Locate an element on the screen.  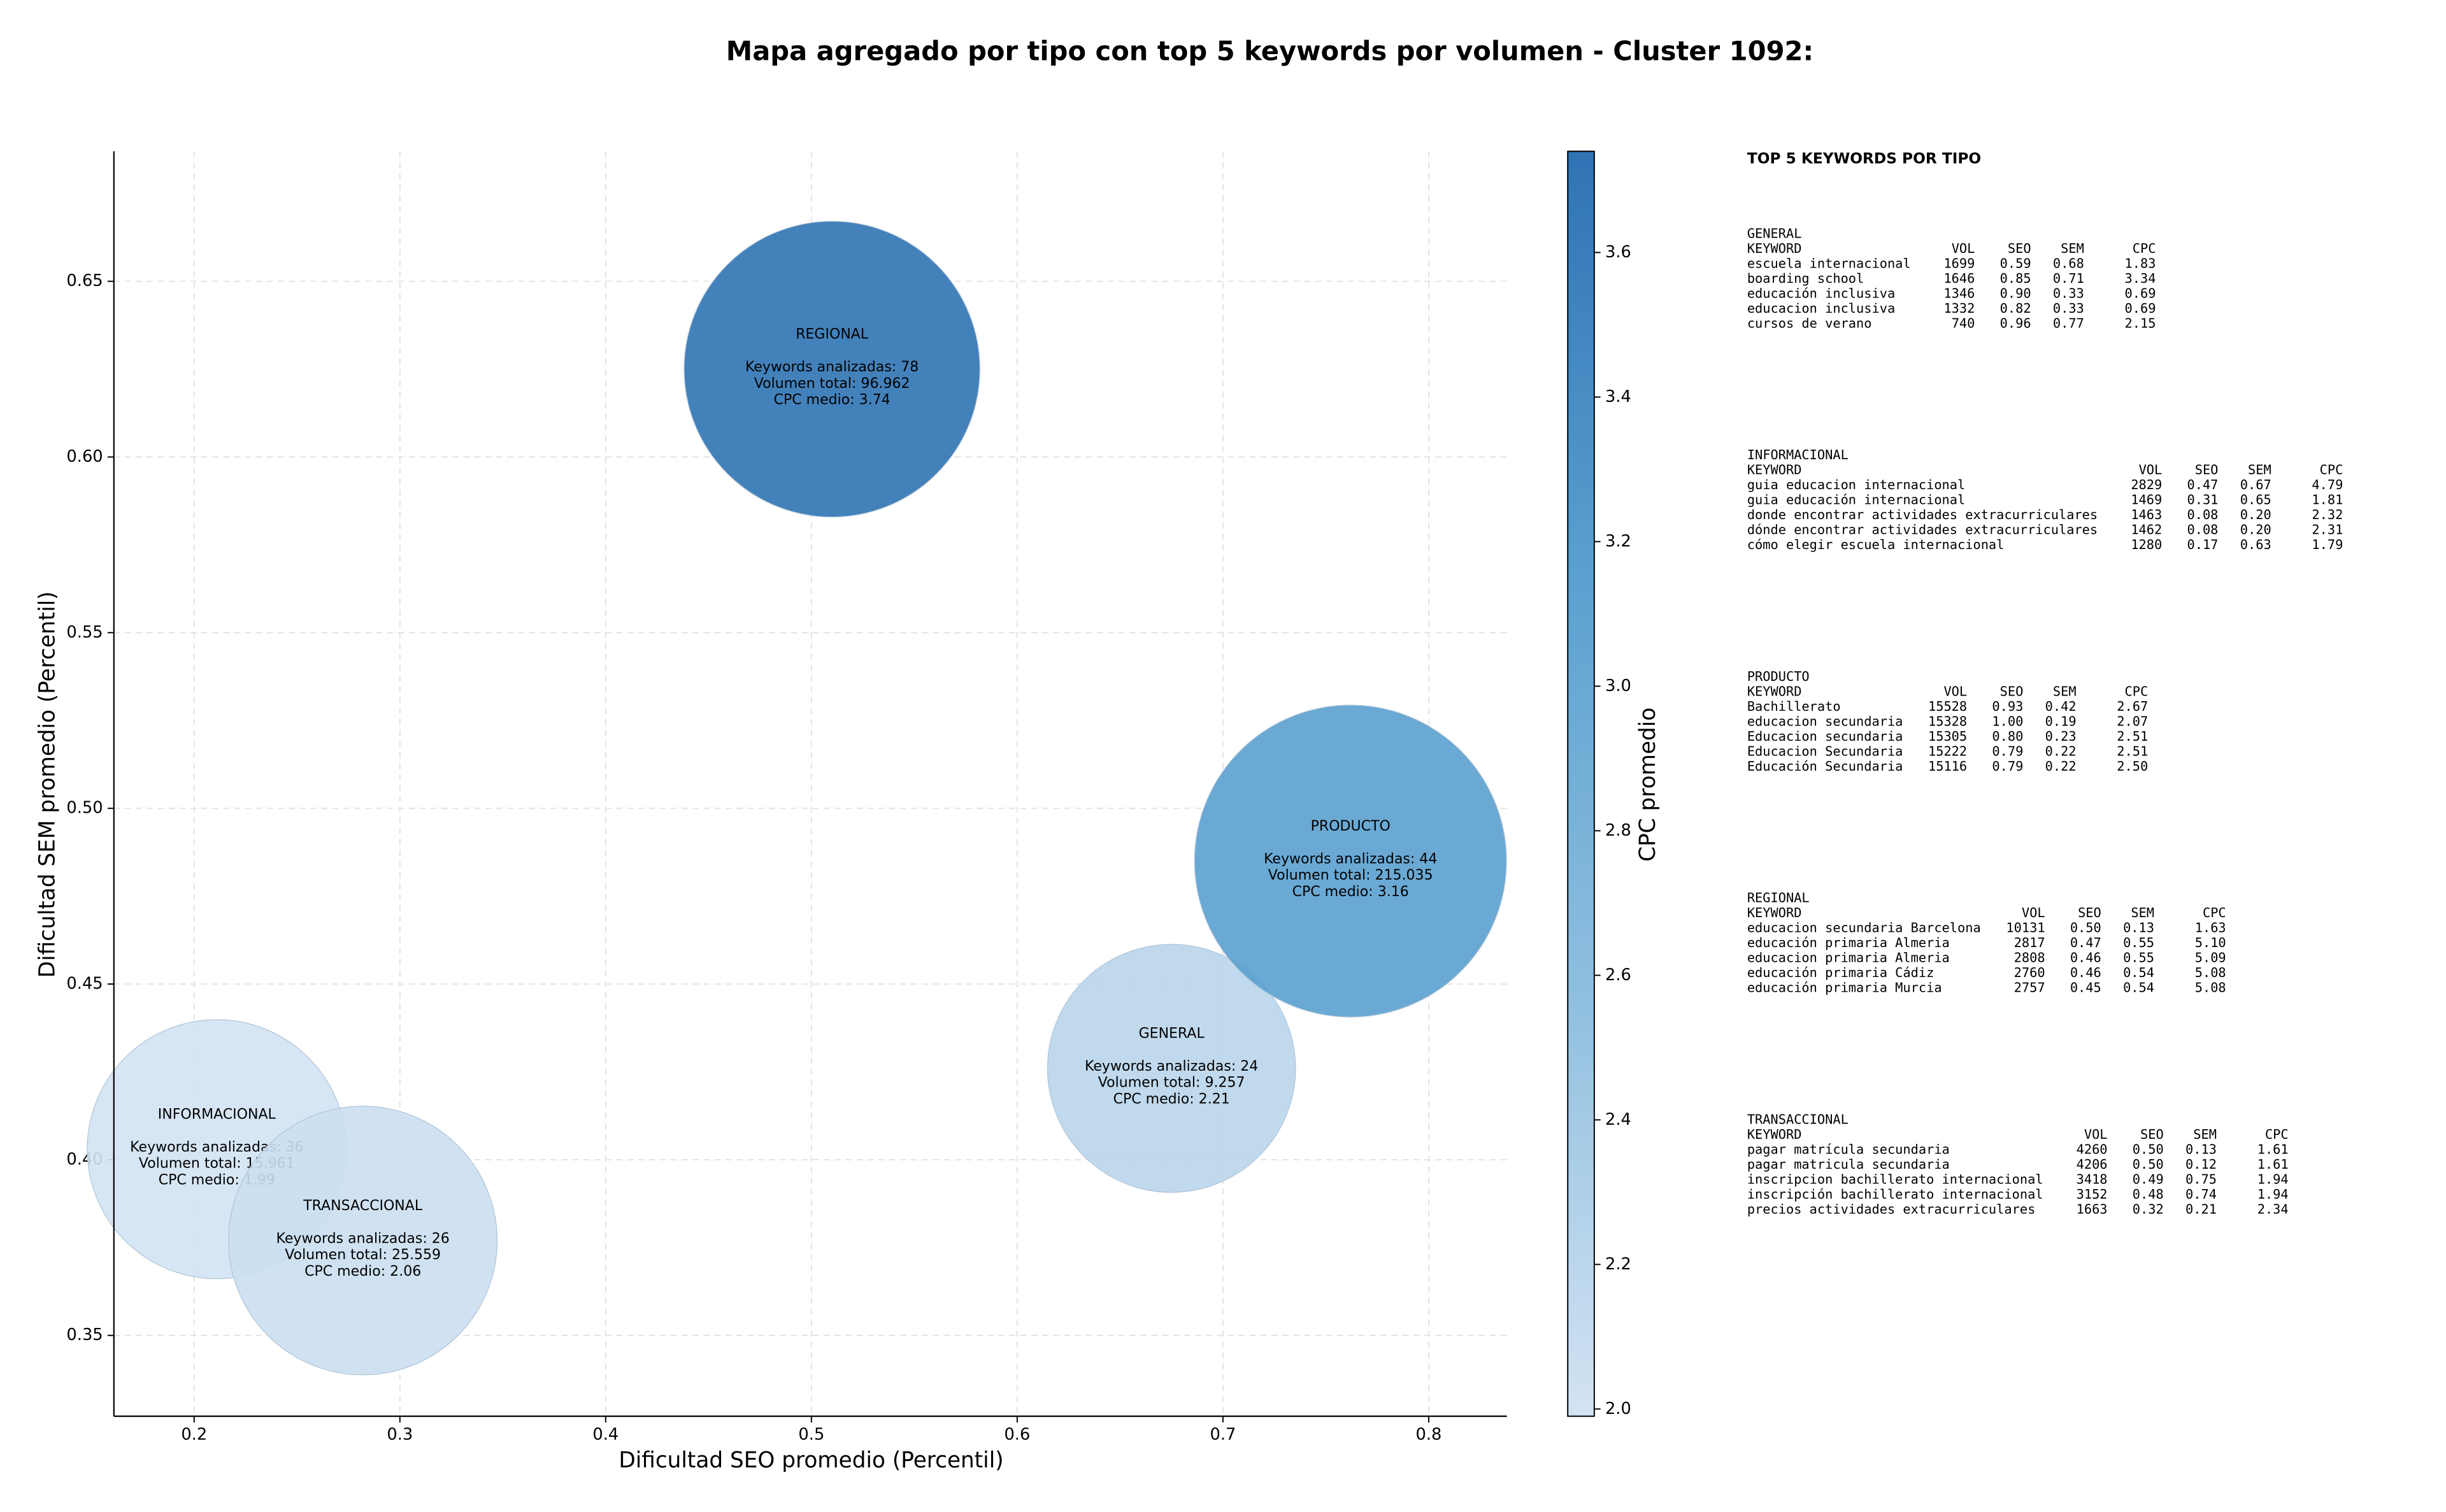
table-cell: cómo elegir escuela internacional is located at coordinates (1876, 544).